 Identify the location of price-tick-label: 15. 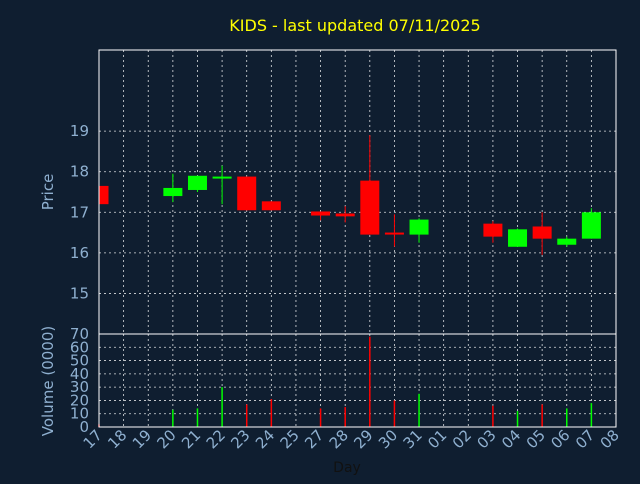
(79, 293).